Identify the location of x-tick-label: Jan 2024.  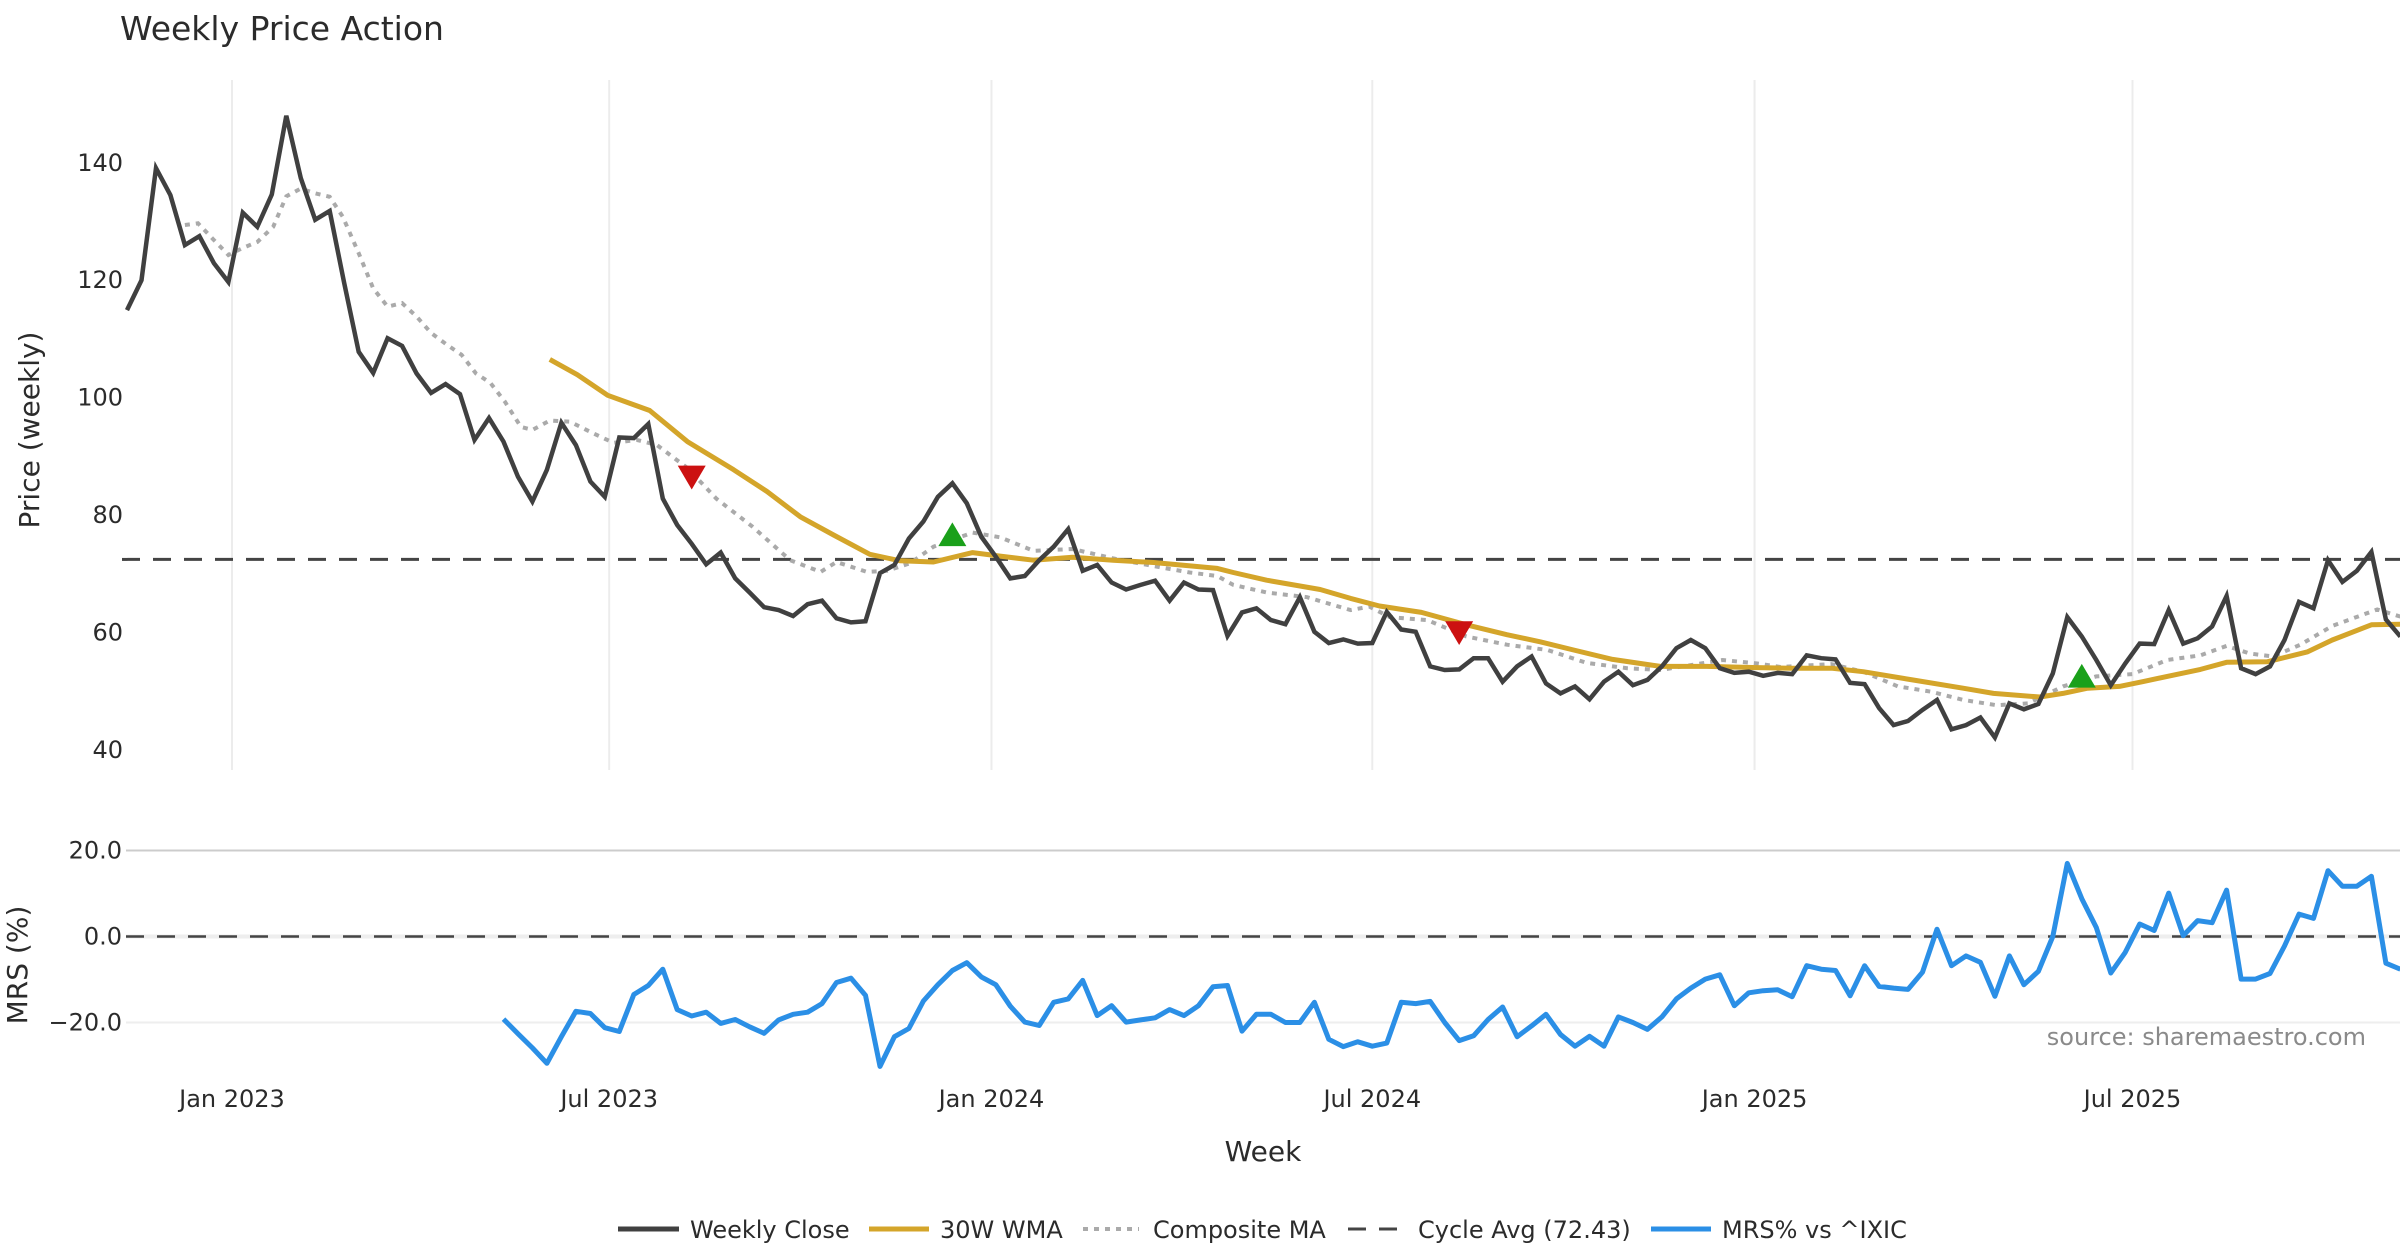
(991, 1099).